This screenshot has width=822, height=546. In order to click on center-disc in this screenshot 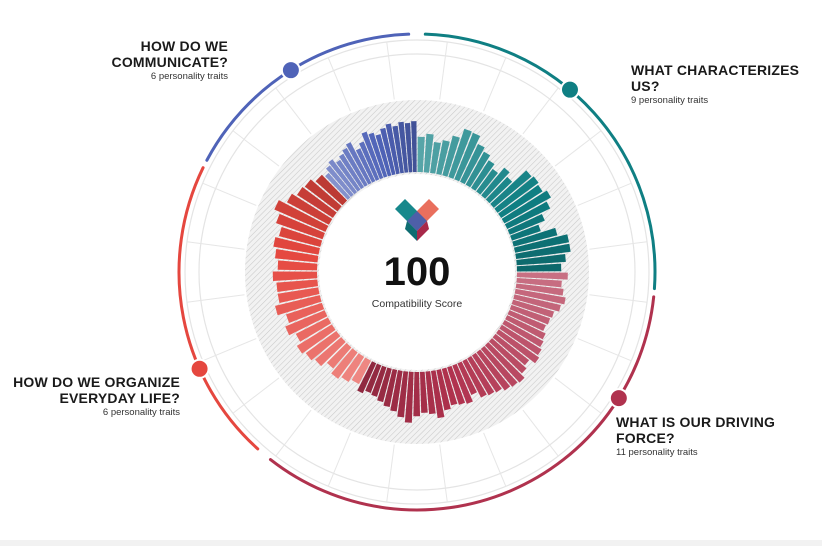, I will do `click(417, 272)`.